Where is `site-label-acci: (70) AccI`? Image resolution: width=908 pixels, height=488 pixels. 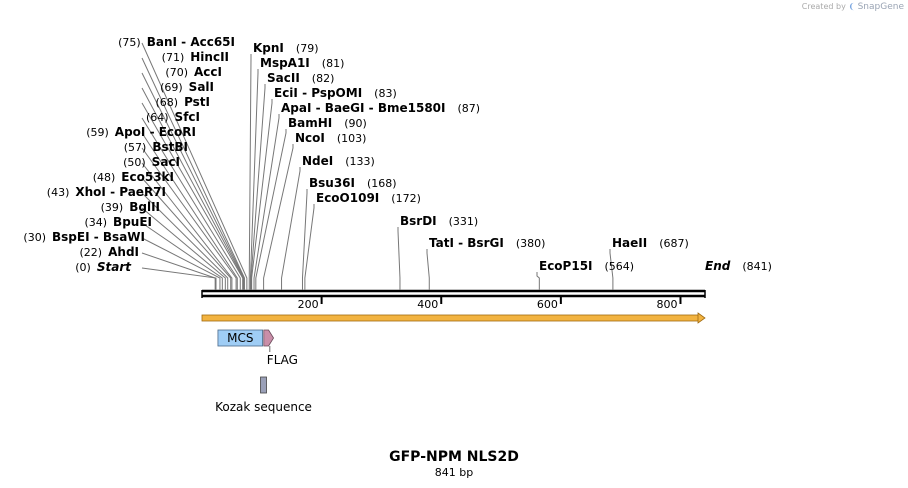 site-label-acci: (70) AccI is located at coordinates (193, 72).